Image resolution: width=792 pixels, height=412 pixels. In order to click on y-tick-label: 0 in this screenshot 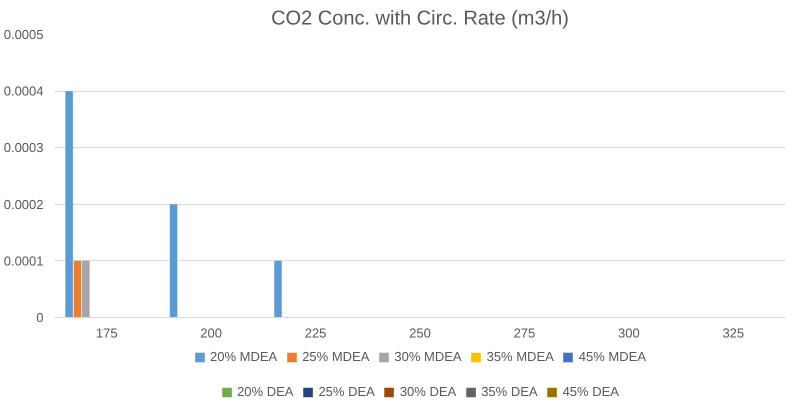, I will do `click(40, 317)`.